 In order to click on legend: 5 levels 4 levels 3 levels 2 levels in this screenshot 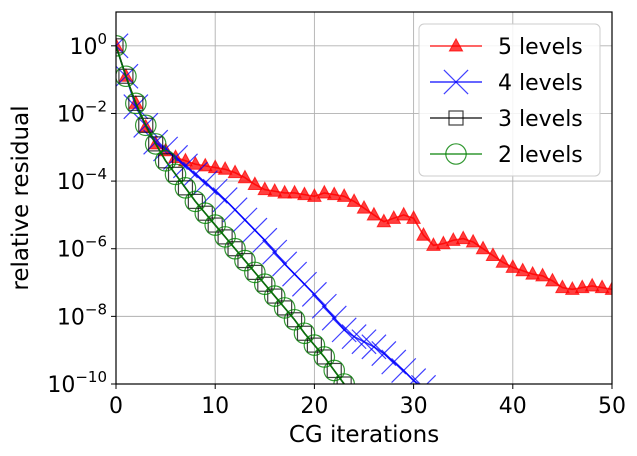, I will do `click(509, 100)`.